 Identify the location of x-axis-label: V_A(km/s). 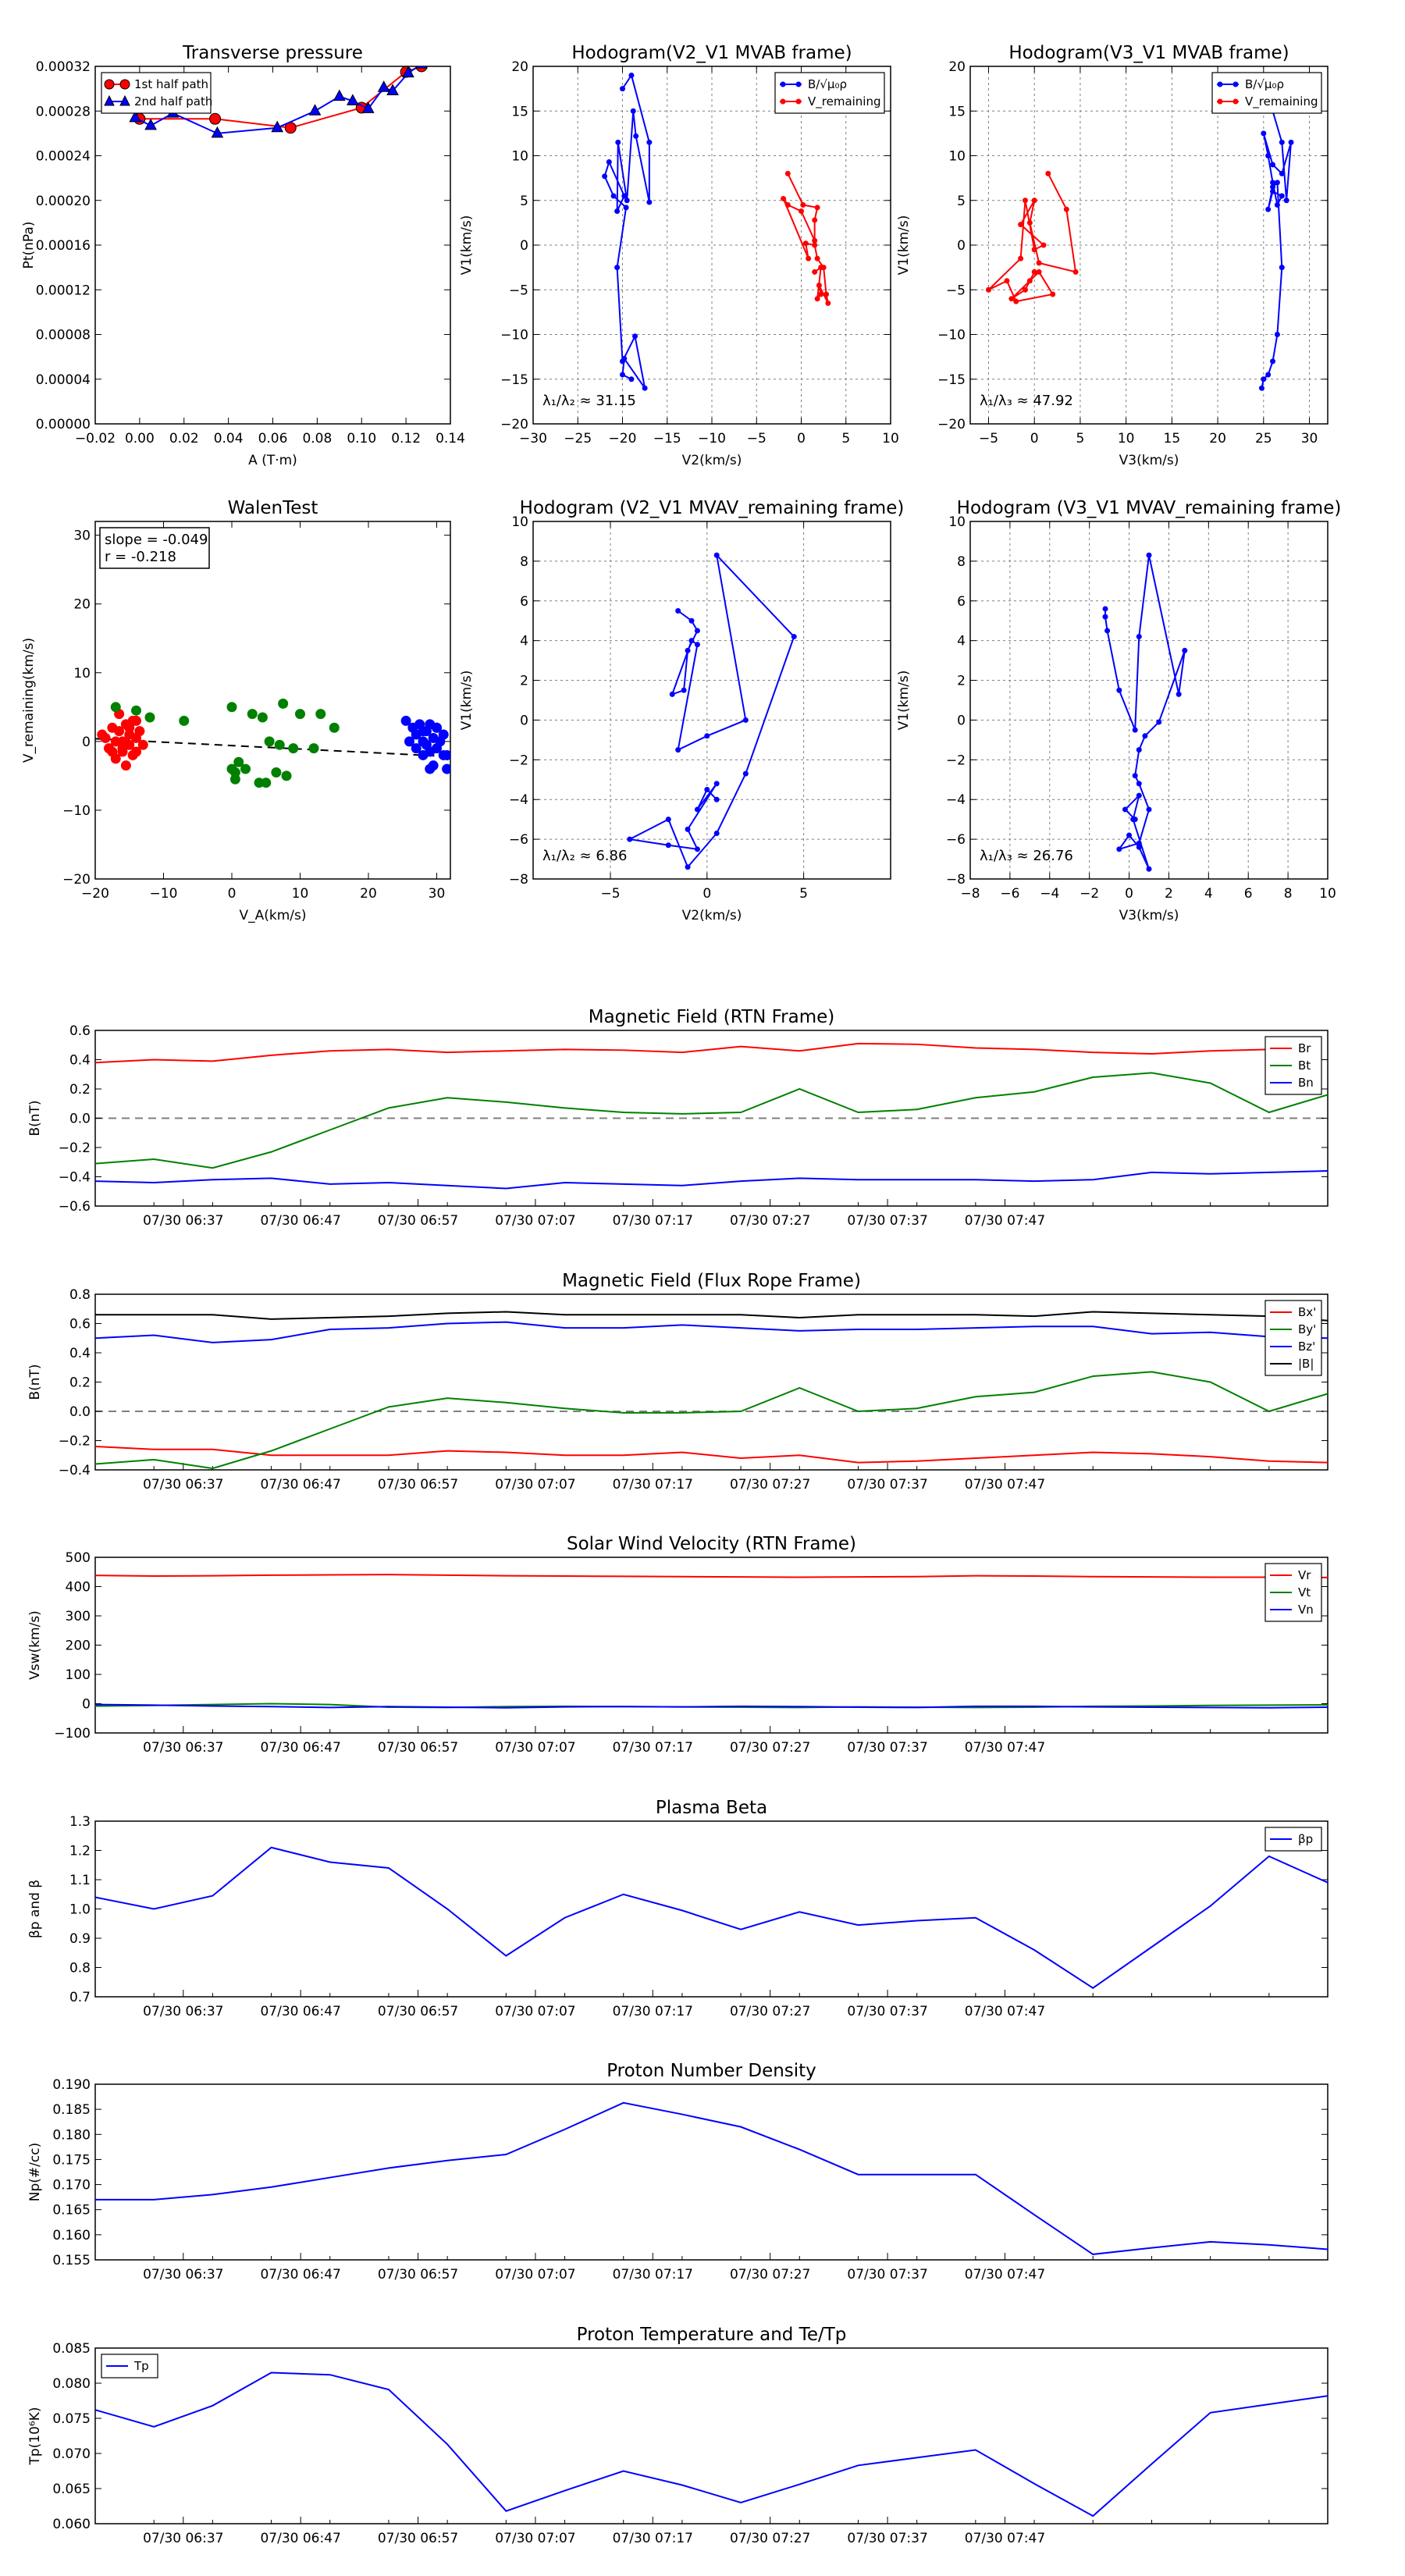
(272, 915).